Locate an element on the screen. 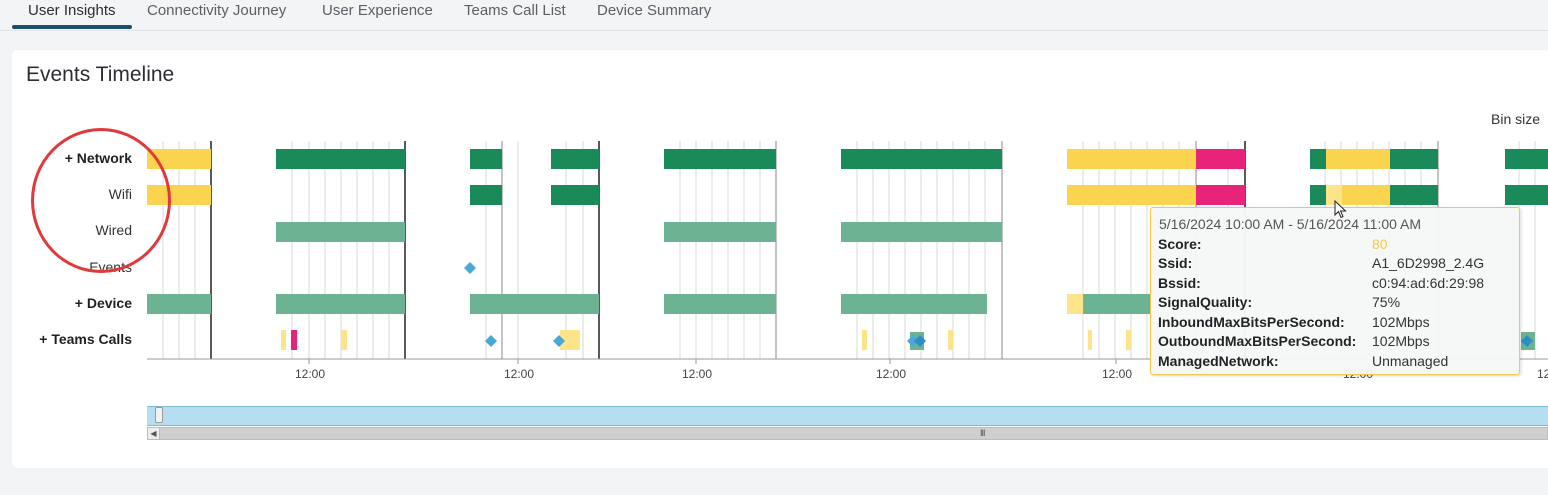  tab-device-summary: Device Summary is located at coordinates (654, 10).